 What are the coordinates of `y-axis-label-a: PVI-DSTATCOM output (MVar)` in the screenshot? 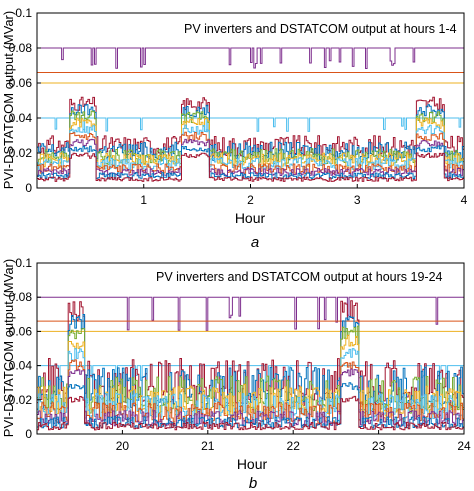 It's located at (8, 100).